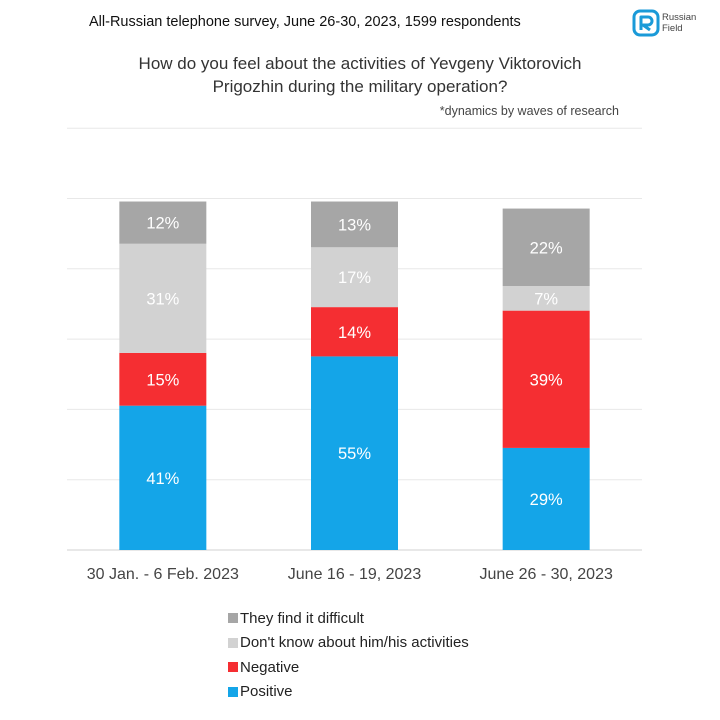 The height and width of the screenshot is (720, 720). I want to click on data-label: 22%, so click(546, 248).